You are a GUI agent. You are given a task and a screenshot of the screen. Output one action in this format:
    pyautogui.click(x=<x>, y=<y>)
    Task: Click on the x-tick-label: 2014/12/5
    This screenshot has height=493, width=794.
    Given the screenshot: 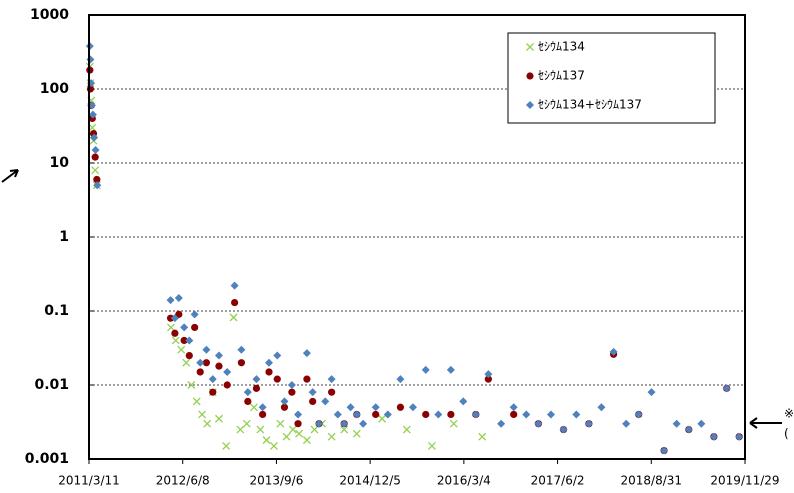 What is the action you would take?
    pyautogui.click(x=370, y=481)
    